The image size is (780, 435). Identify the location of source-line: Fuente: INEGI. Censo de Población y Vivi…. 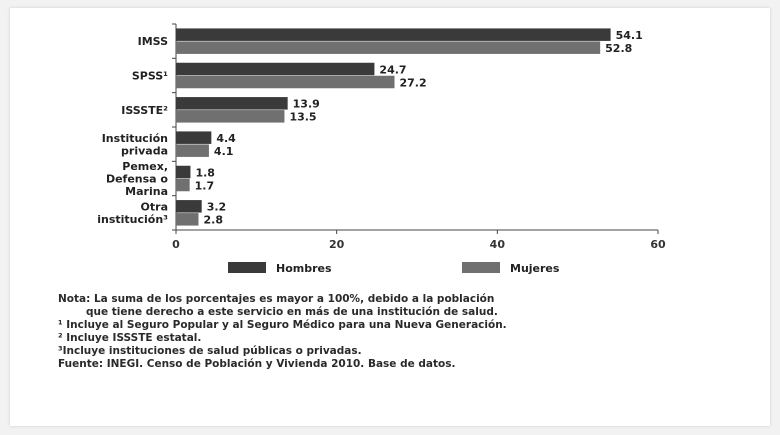
(257, 364).